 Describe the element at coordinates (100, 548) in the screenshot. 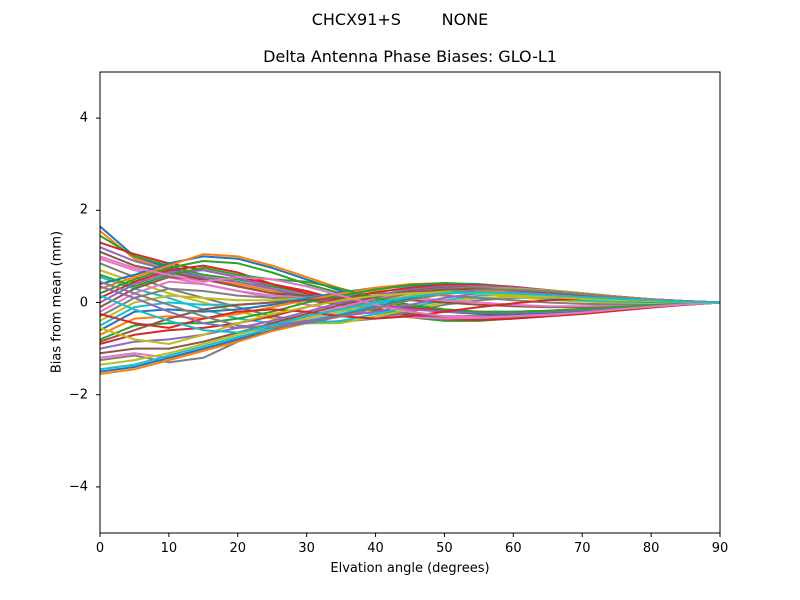

I see `x-tick-label: 0` at that location.